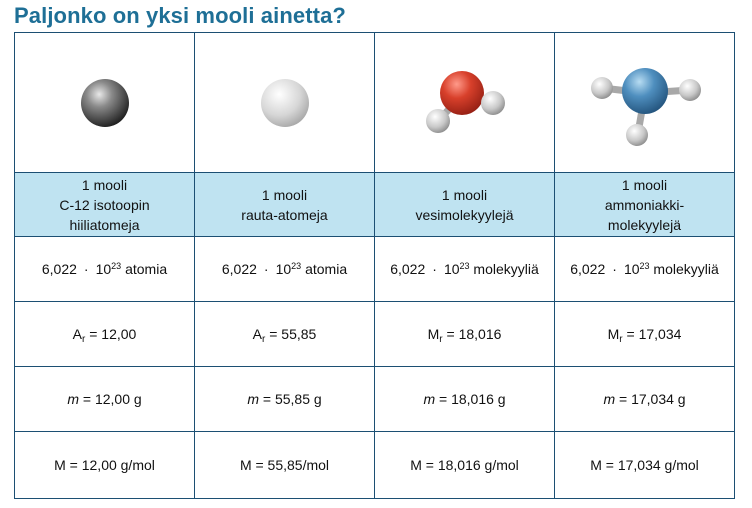 This screenshot has height=508, width=752. What do you see at coordinates (652, 334) in the screenshot?
I see `text-value: = 17,034` at bounding box center [652, 334].